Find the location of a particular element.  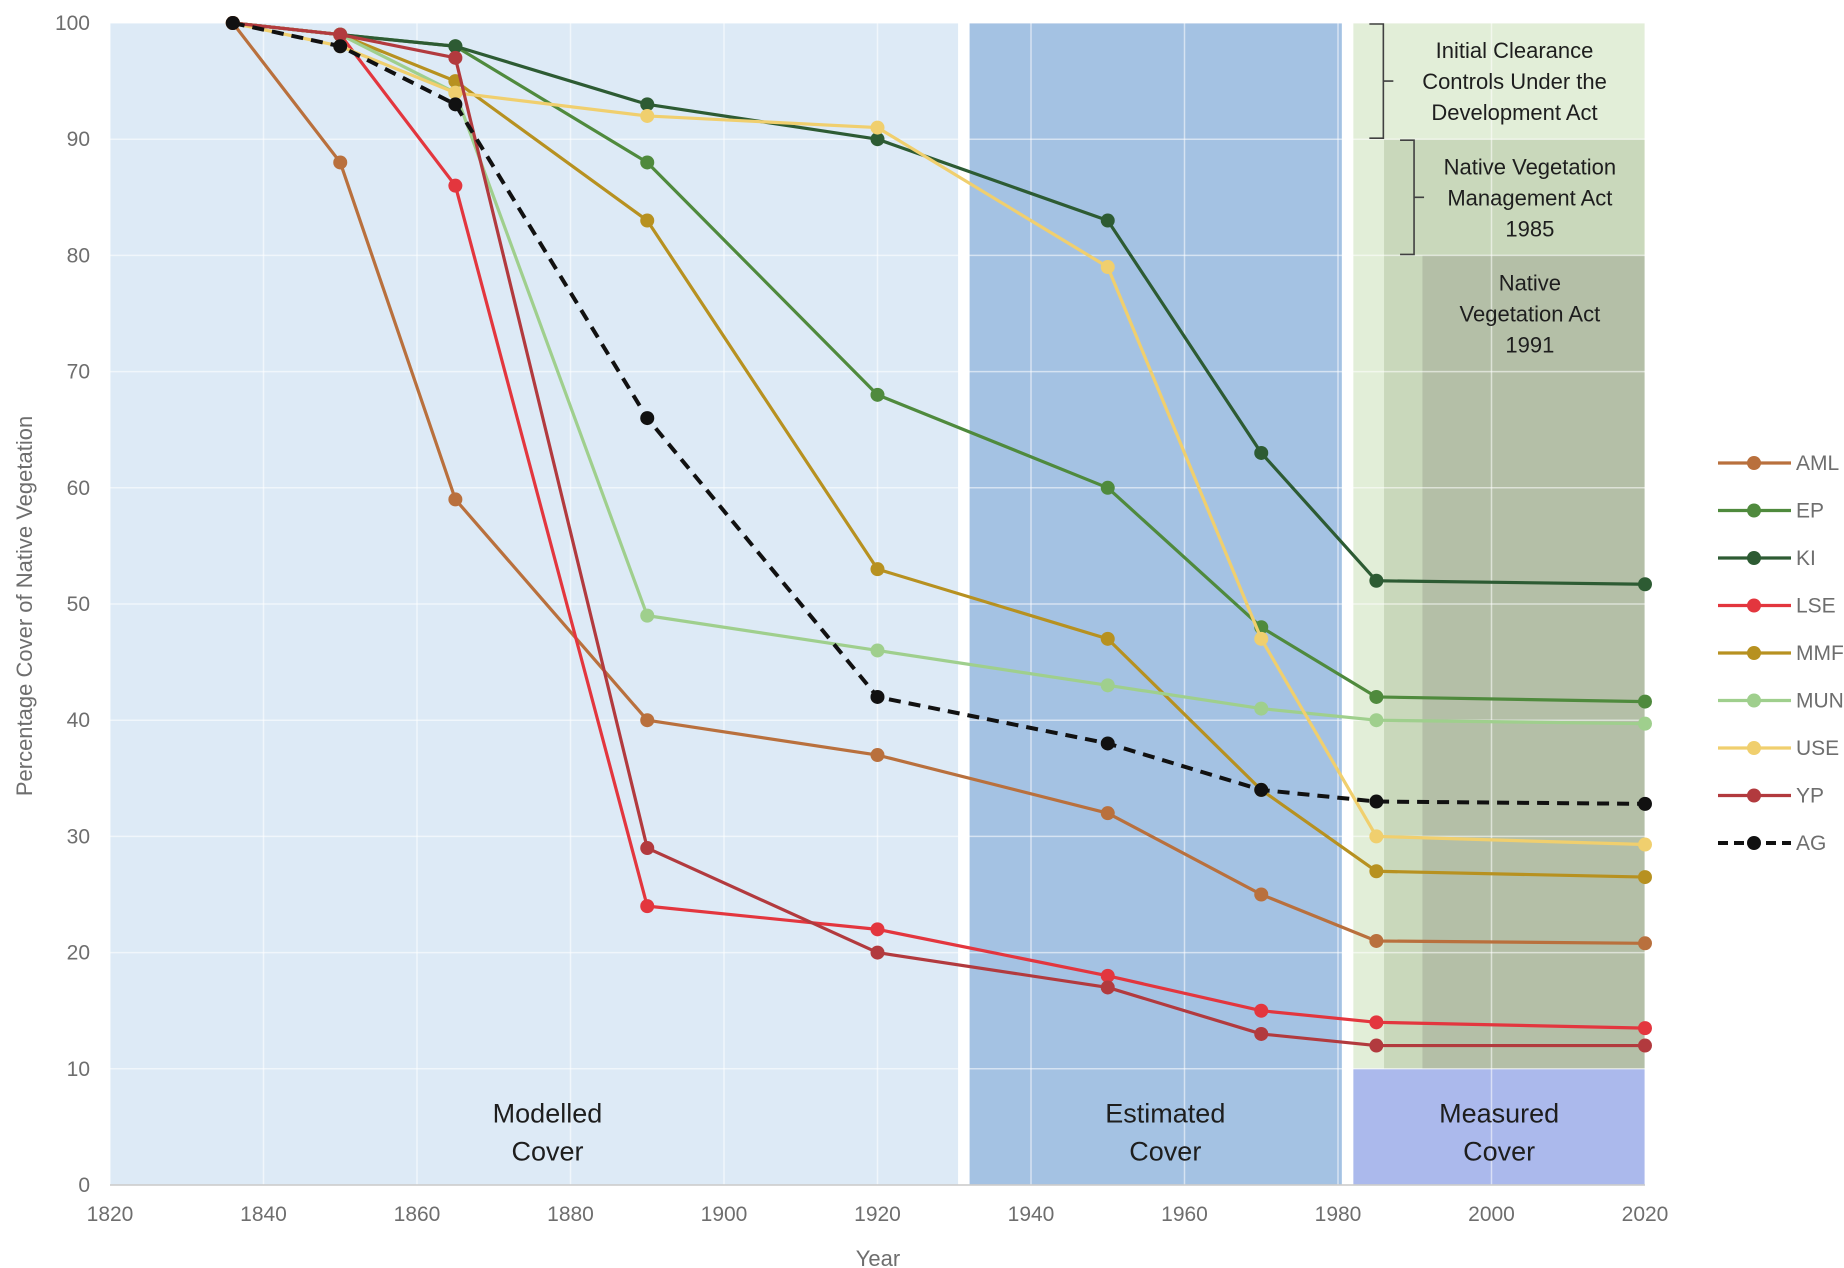

y-tick-label: 80 is located at coordinates (78, 255).